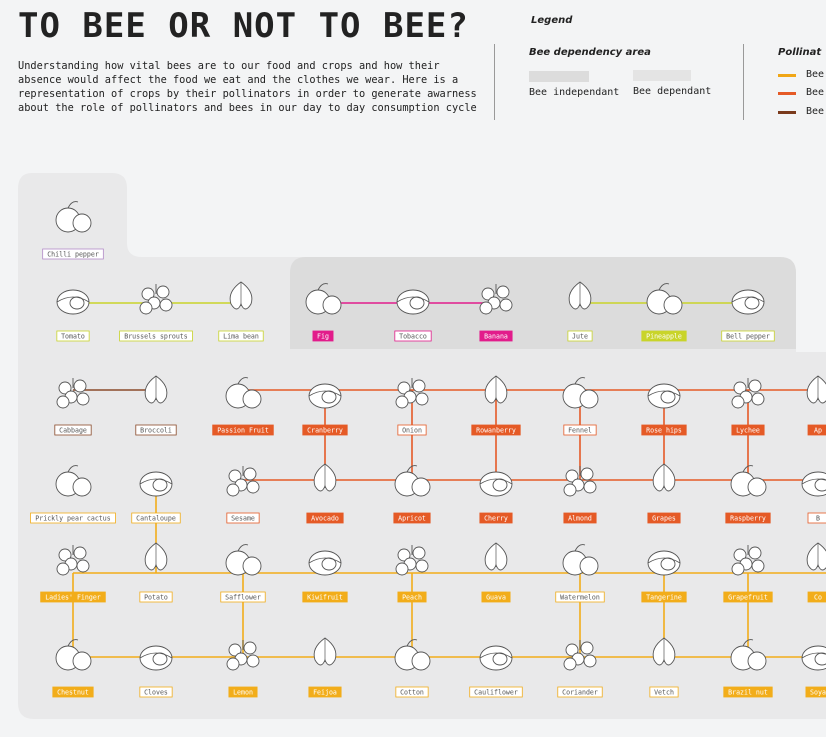 This screenshot has height=737, width=826. I want to click on crop-label: Vetch, so click(664, 692).